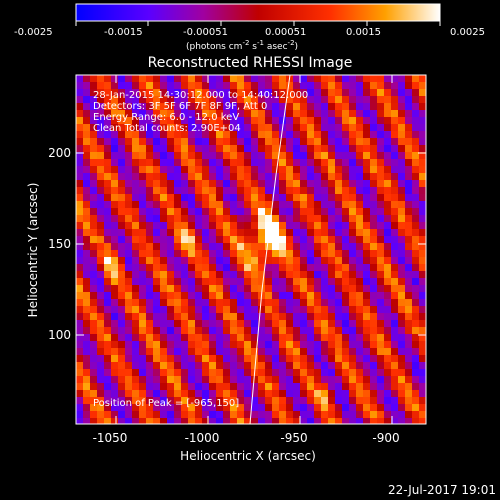 This screenshot has width=500, height=500. I want to click on info-line: Energy Range: 6.0 - 12.0 keV, so click(166, 117).